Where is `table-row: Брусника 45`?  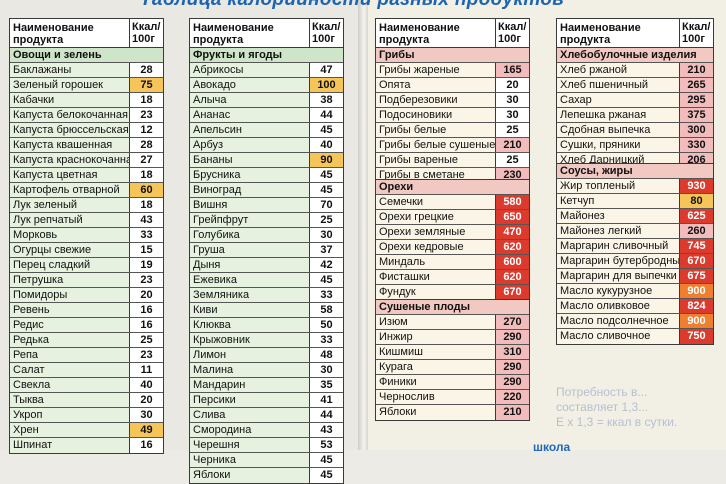
table-row: Брусника 45 is located at coordinates (266, 175).